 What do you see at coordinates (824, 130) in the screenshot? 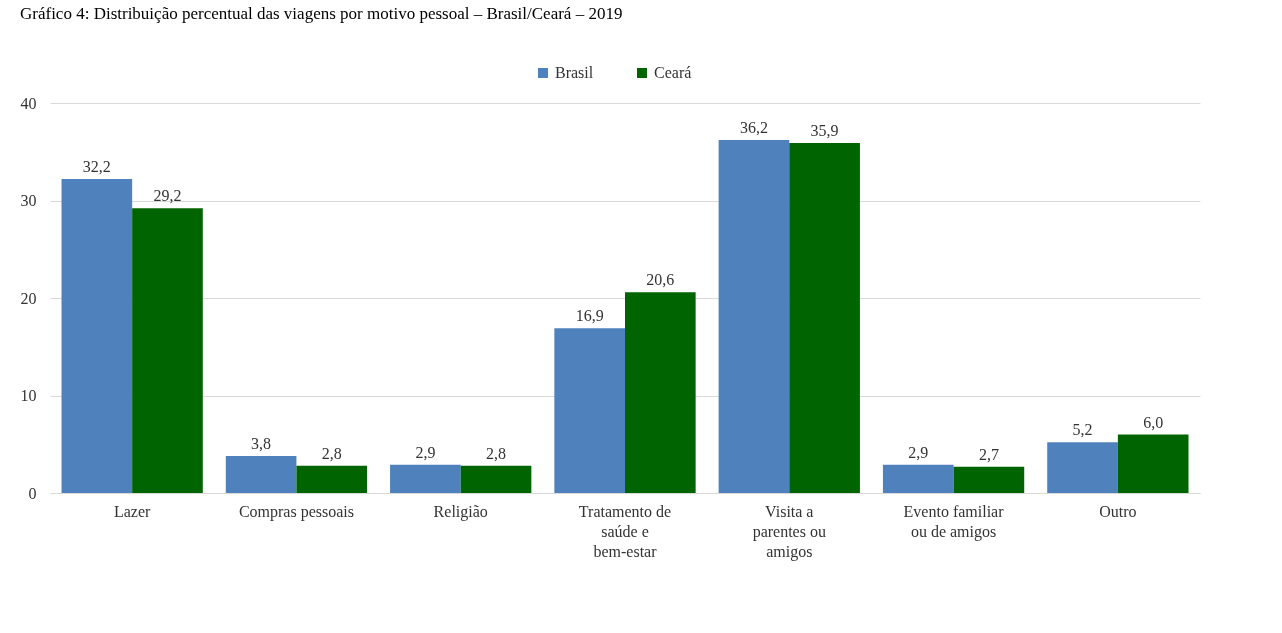
I see `data-label: 35,9` at bounding box center [824, 130].